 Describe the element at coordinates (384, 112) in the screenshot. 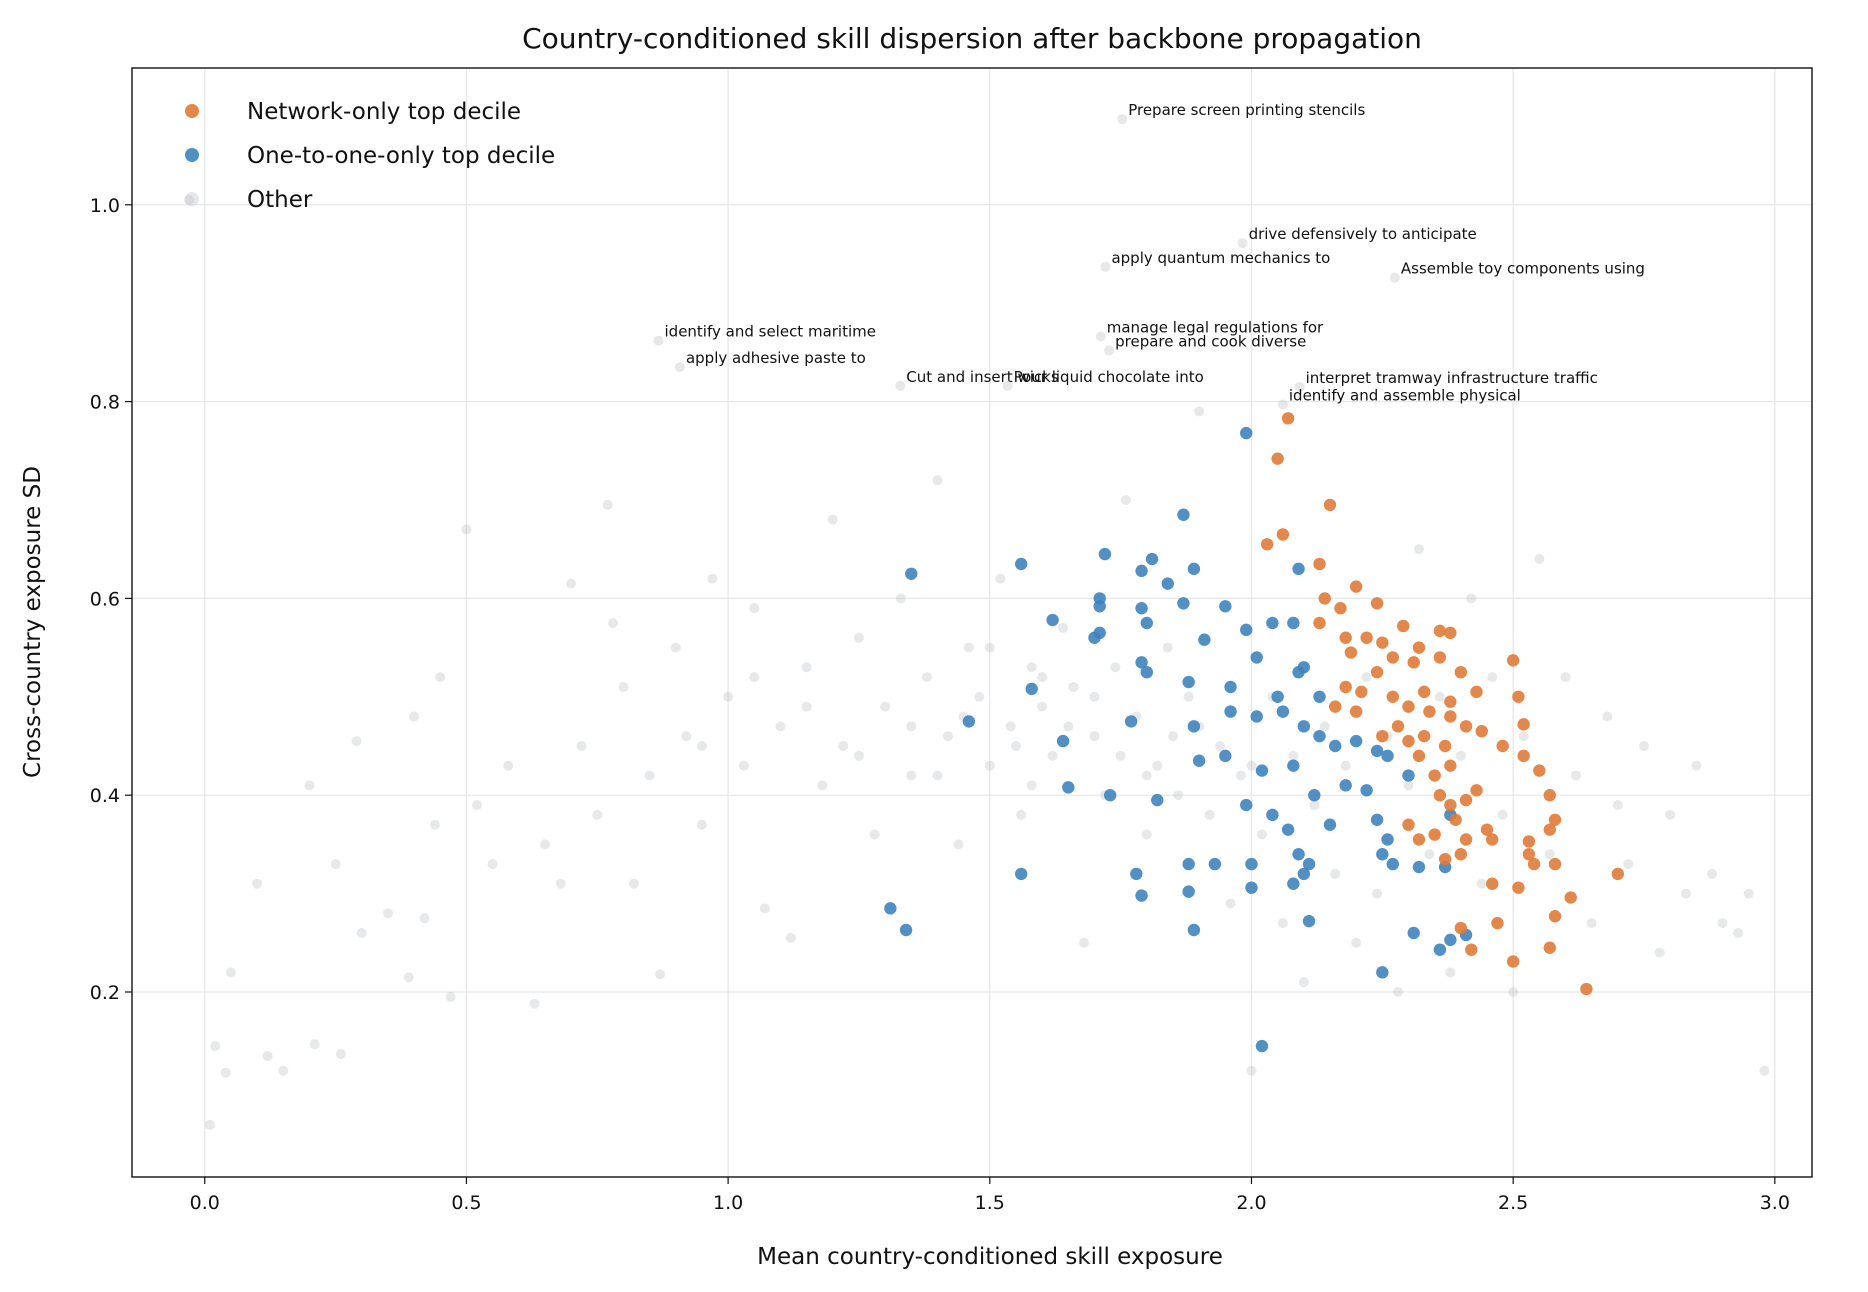

I see `legend-label: Network-only top decile` at that location.